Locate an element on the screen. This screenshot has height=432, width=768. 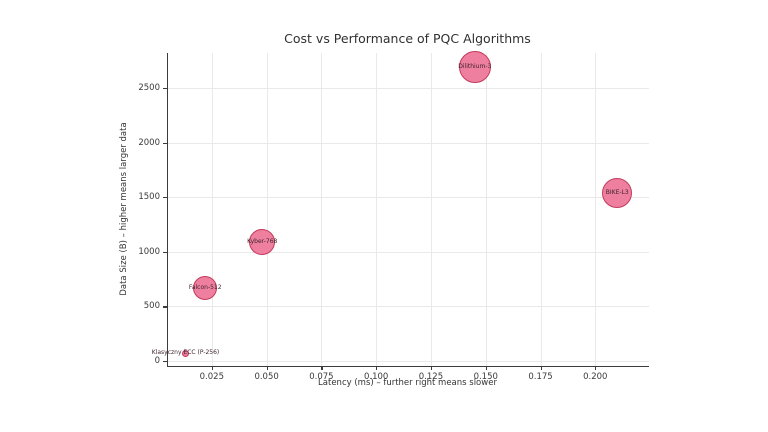
data-point-label: Kyber-768 is located at coordinates (262, 241).